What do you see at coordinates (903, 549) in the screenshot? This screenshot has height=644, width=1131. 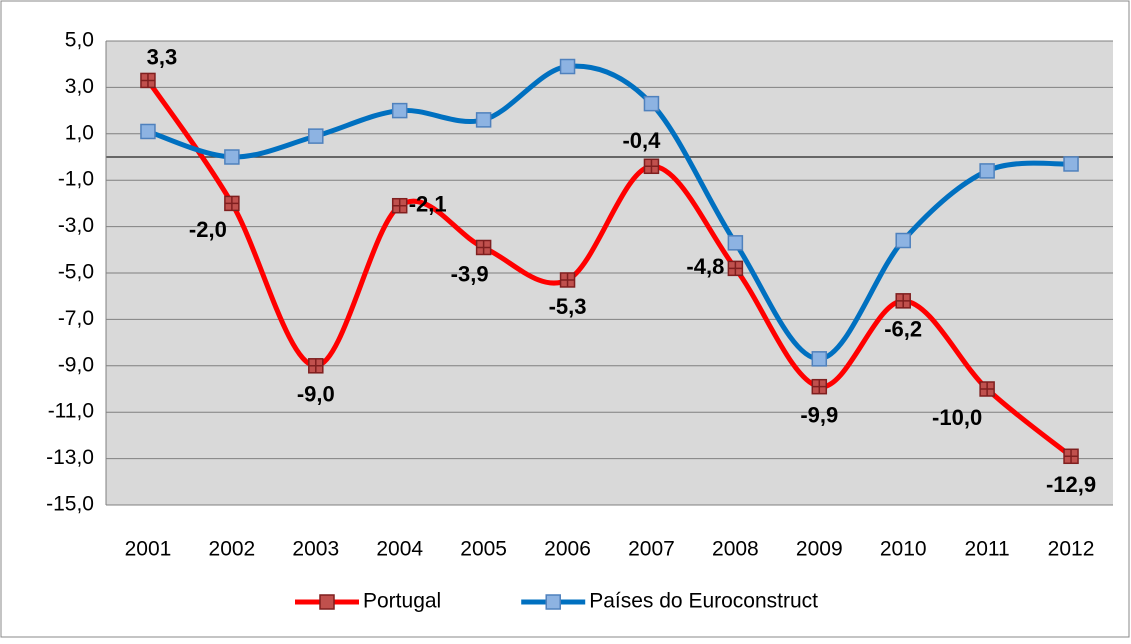 I see `x-tick-label: 2010` at bounding box center [903, 549].